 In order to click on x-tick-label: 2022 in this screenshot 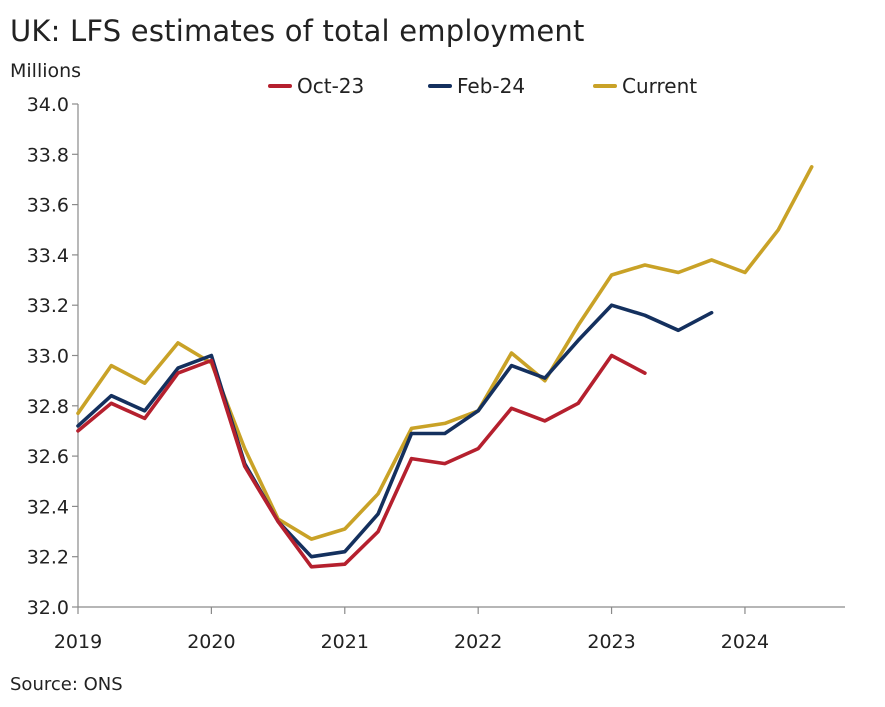, I will do `click(478, 642)`.